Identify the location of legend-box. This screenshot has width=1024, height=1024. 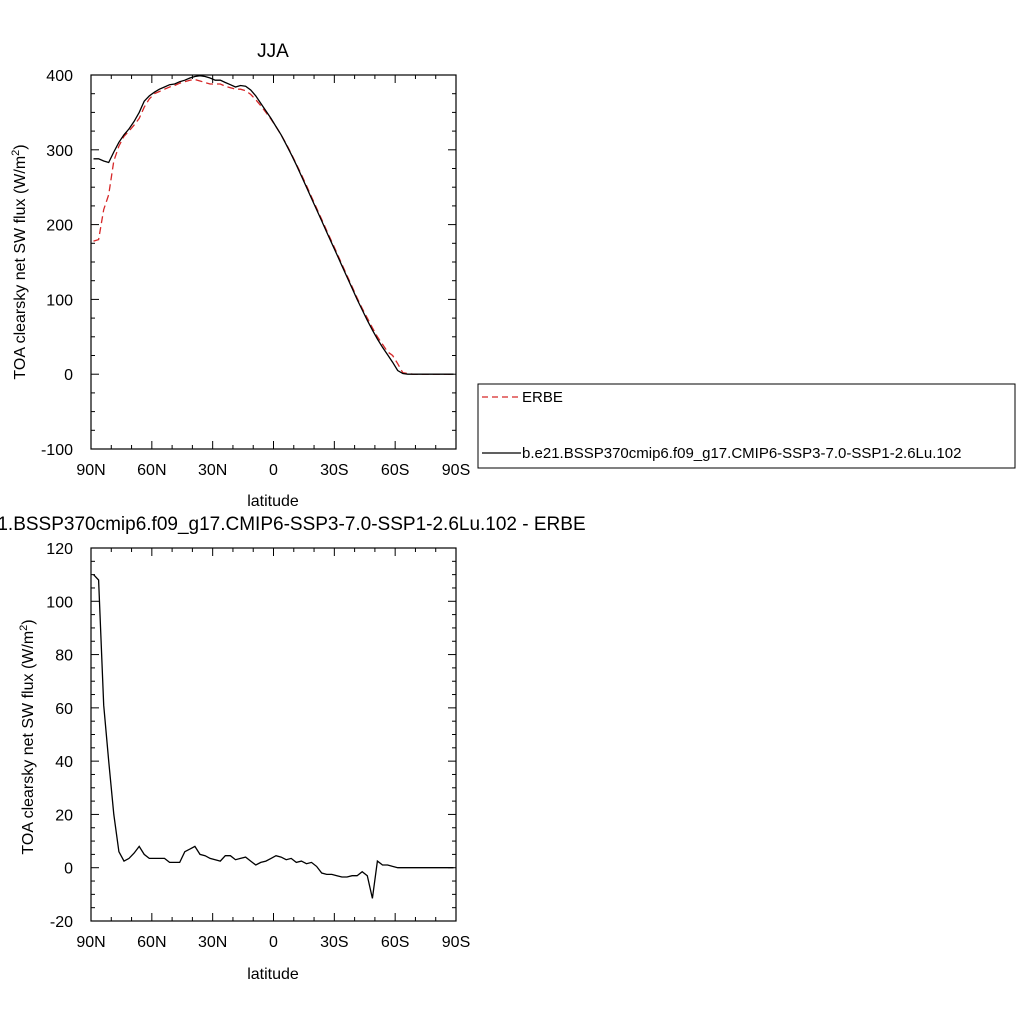
(746, 426).